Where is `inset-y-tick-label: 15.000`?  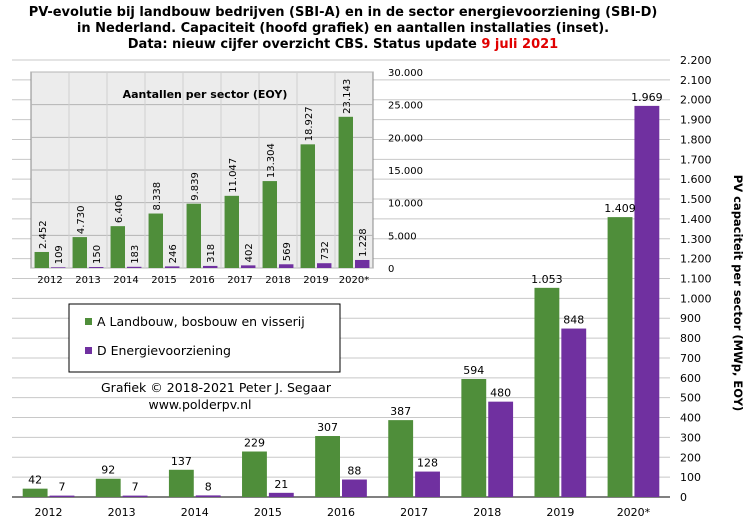
inset-y-tick-label: 15.000 is located at coordinates (405, 171).